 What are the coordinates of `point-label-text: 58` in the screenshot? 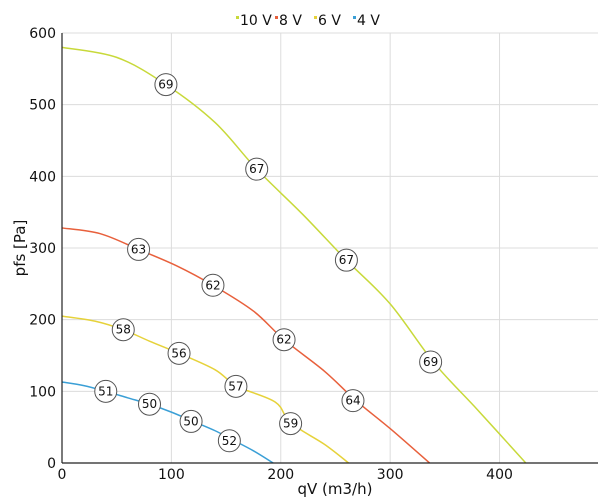 It's located at (123, 330).